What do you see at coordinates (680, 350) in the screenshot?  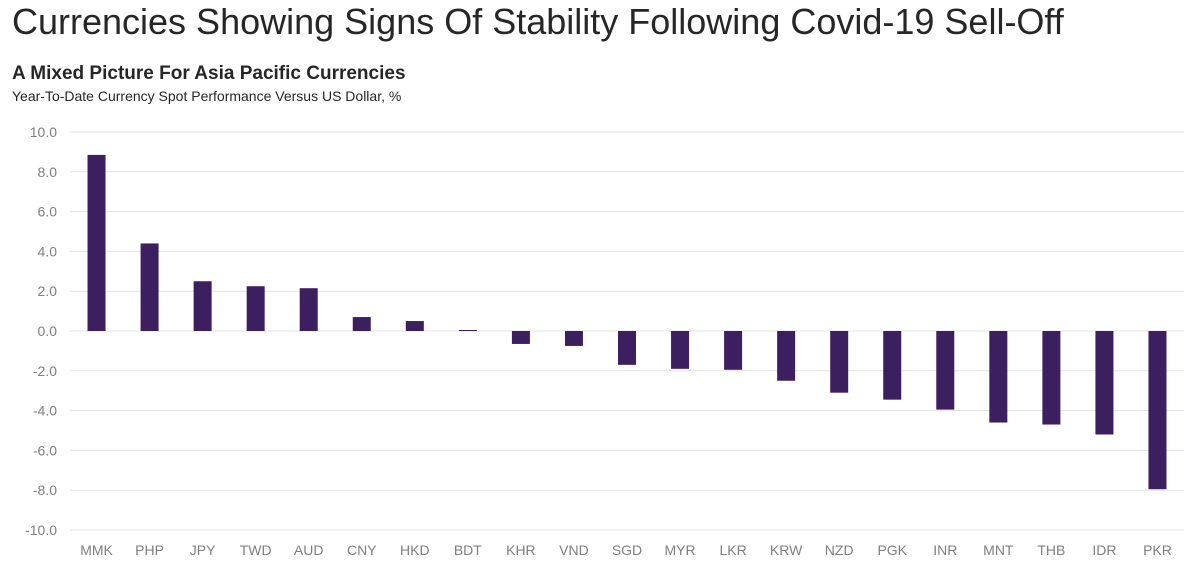 I see `bar-myr` at bounding box center [680, 350].